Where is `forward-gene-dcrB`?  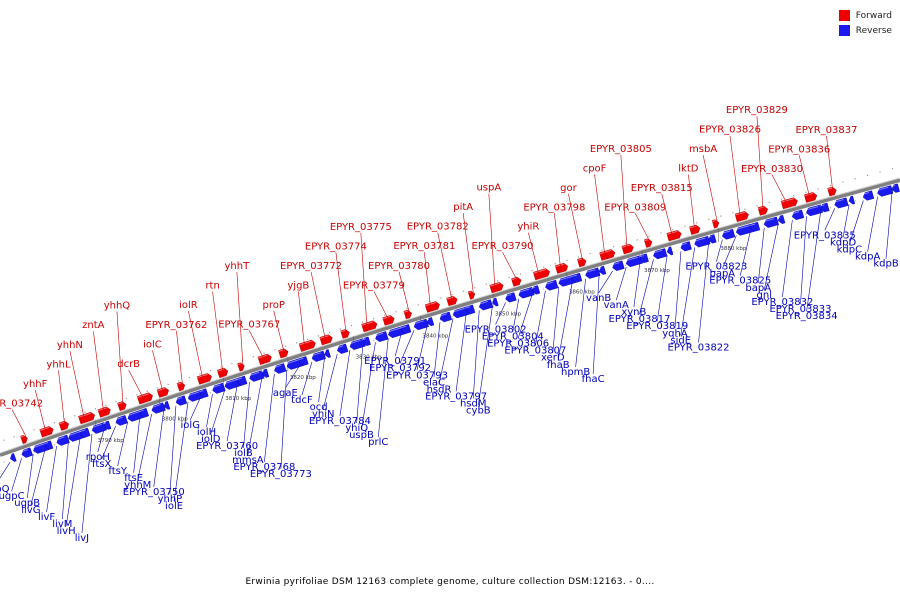 forward-gene-dcrB is located at coordinates (145, 398).